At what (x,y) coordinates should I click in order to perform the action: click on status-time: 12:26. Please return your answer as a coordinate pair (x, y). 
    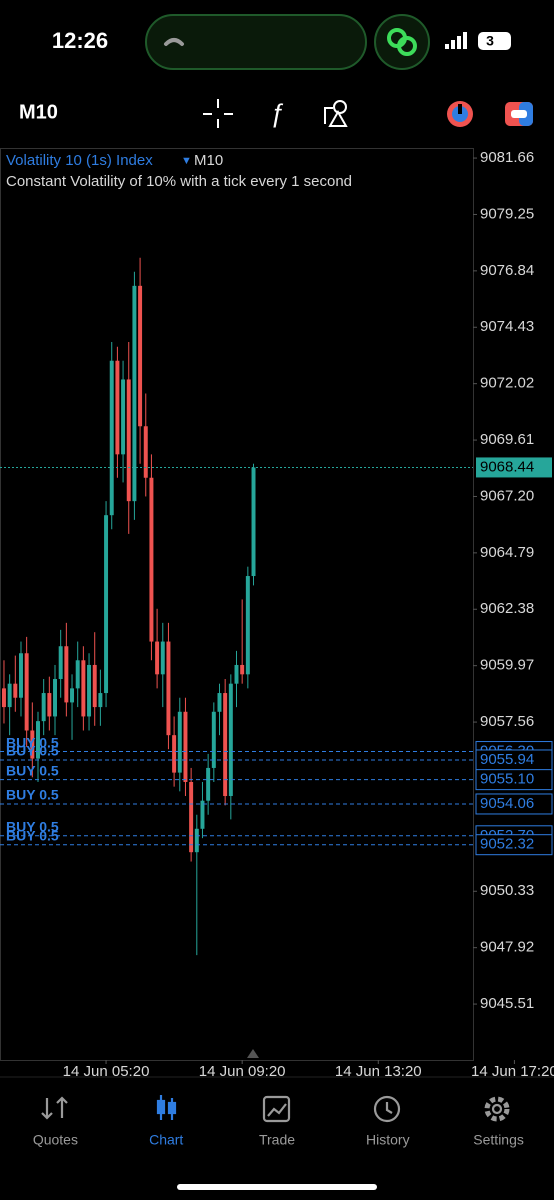
    Looking at the image, I should click on (80, 40).